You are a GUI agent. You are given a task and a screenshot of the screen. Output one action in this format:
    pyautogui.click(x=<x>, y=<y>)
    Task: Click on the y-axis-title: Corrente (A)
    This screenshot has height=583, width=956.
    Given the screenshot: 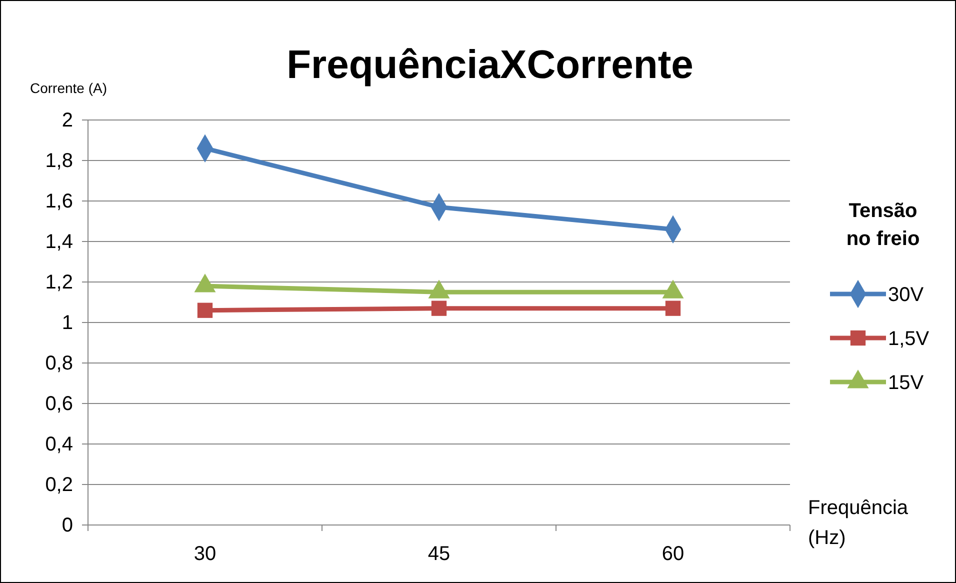 What is the action you would take?
    pyautogui.click(x=69, y=88)
    